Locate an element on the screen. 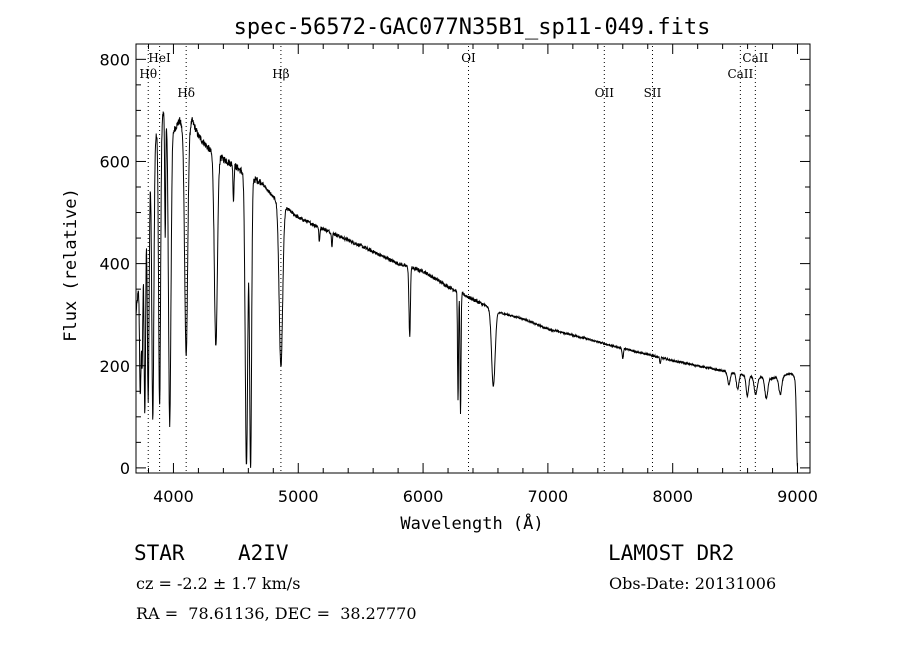 This screenshot has width=900, height=650. x-tick-label: 9000 is located at coordinates (797, 496).